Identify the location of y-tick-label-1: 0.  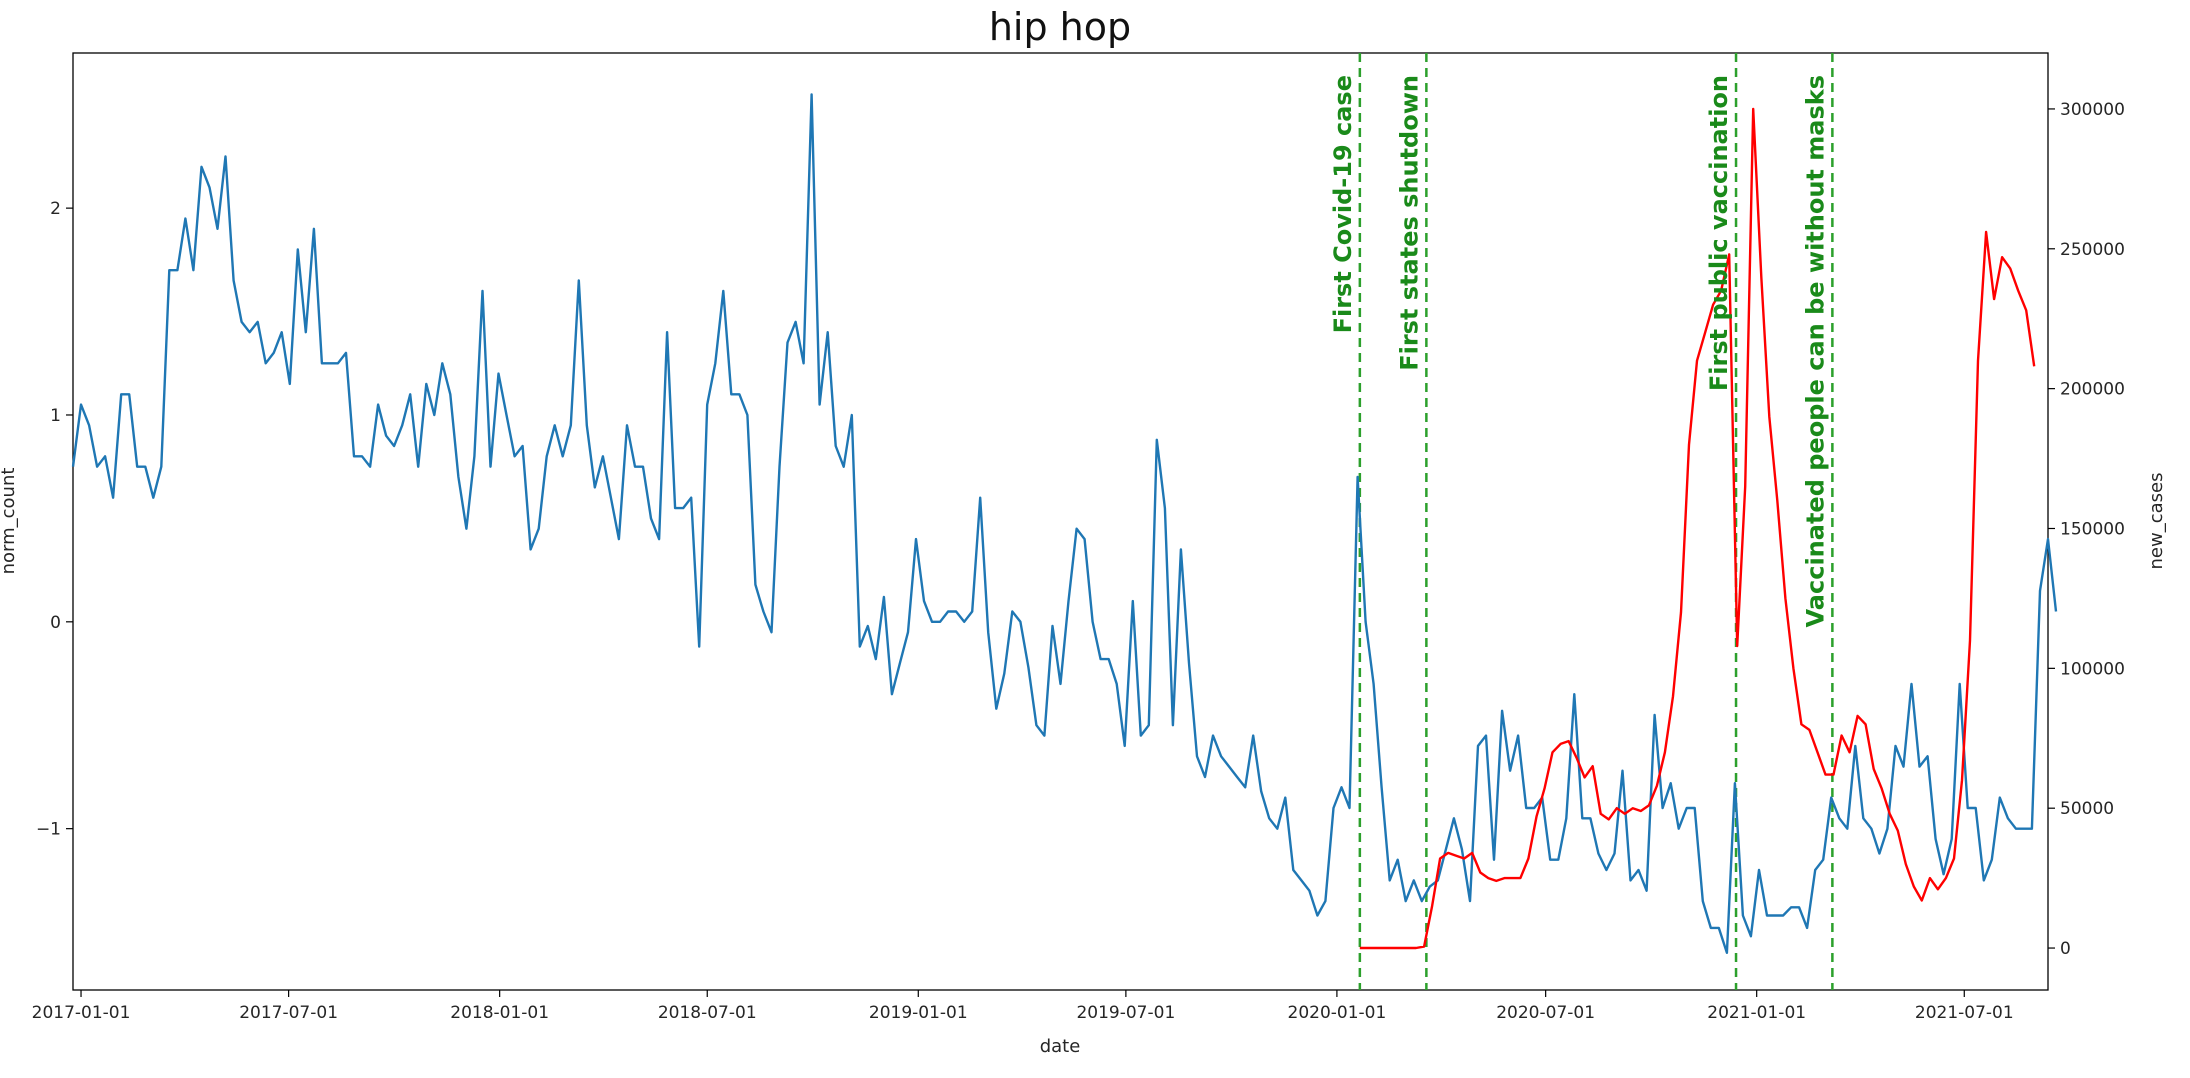
(55, 623).